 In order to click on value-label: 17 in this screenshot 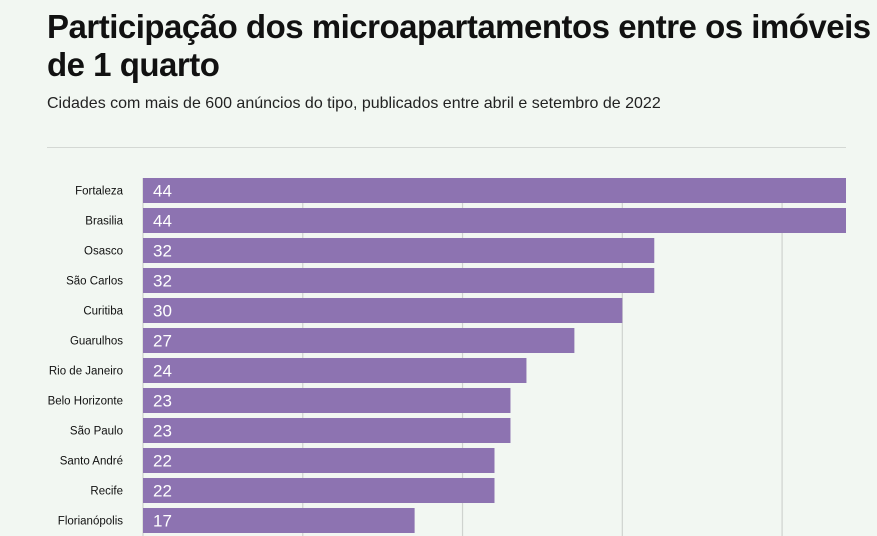, I will do `click(162, 521)`.